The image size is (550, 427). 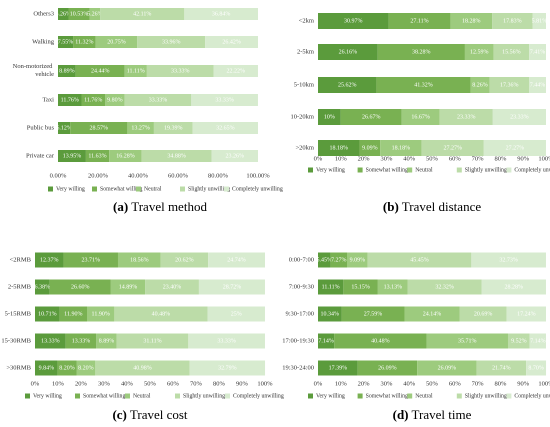 I want to click on value-label: 32.32%, so click(x=444, y=287).